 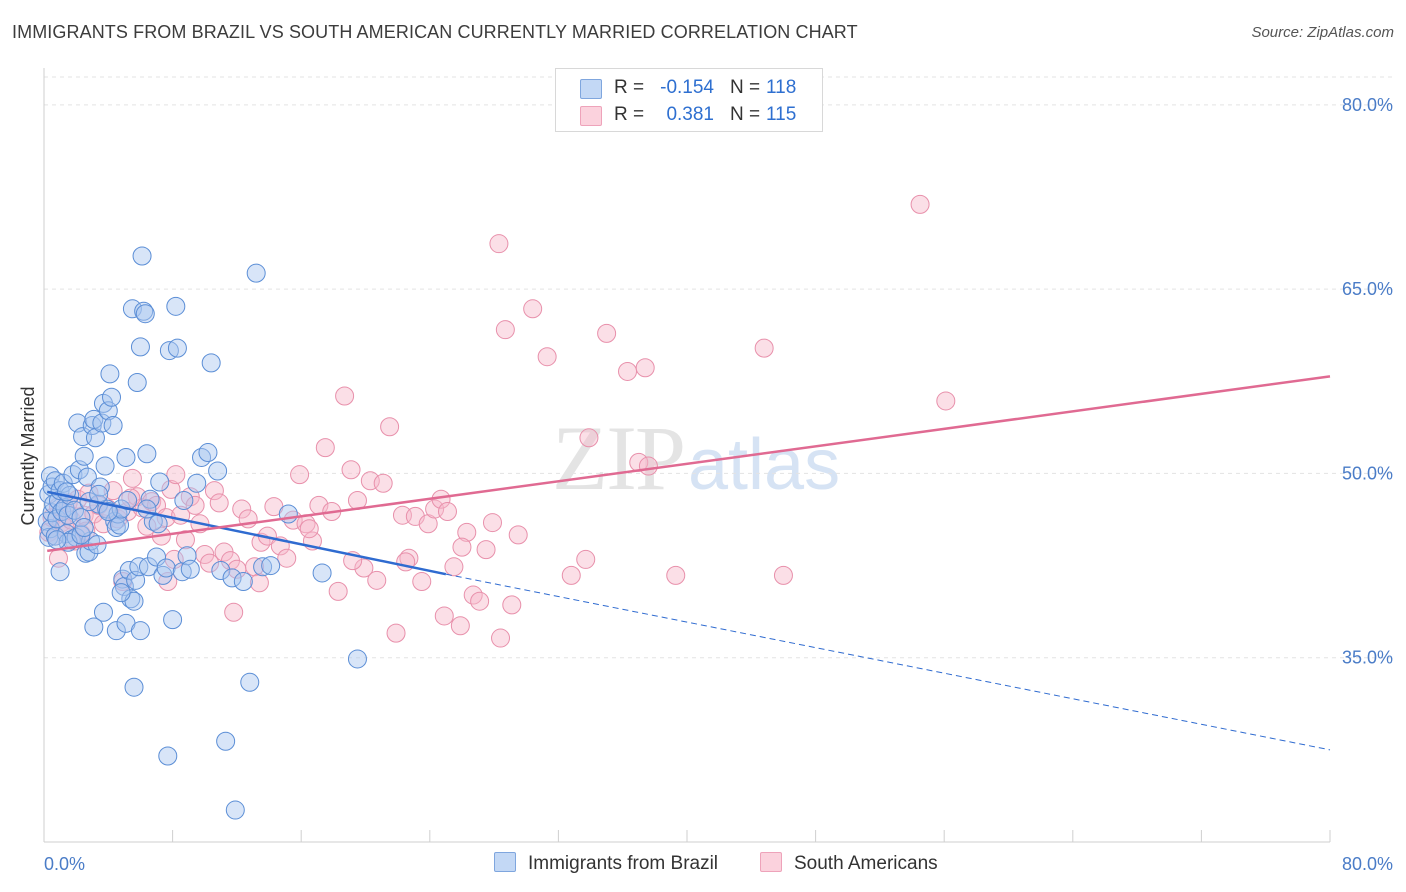 What do you see at coordinates (1322, 32) in the screenshot?
I see `source-label: Source: ZipAtlas.com` at bounding box center [1322, 32].